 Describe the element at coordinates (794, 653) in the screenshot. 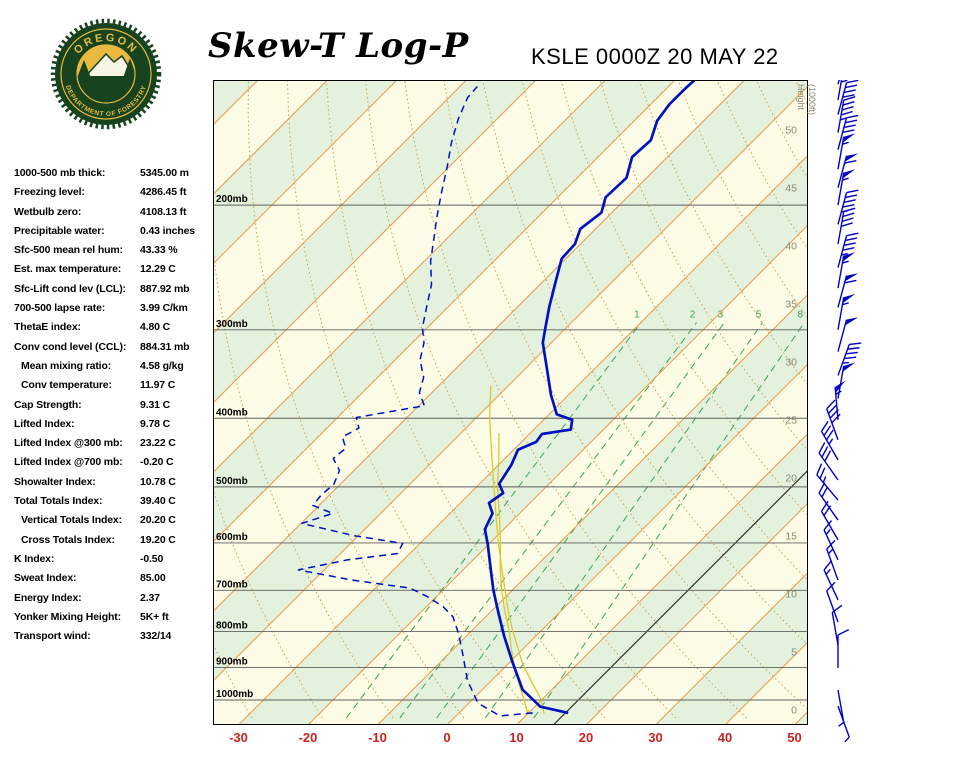

I see `height-tick-label: 5` at that location.